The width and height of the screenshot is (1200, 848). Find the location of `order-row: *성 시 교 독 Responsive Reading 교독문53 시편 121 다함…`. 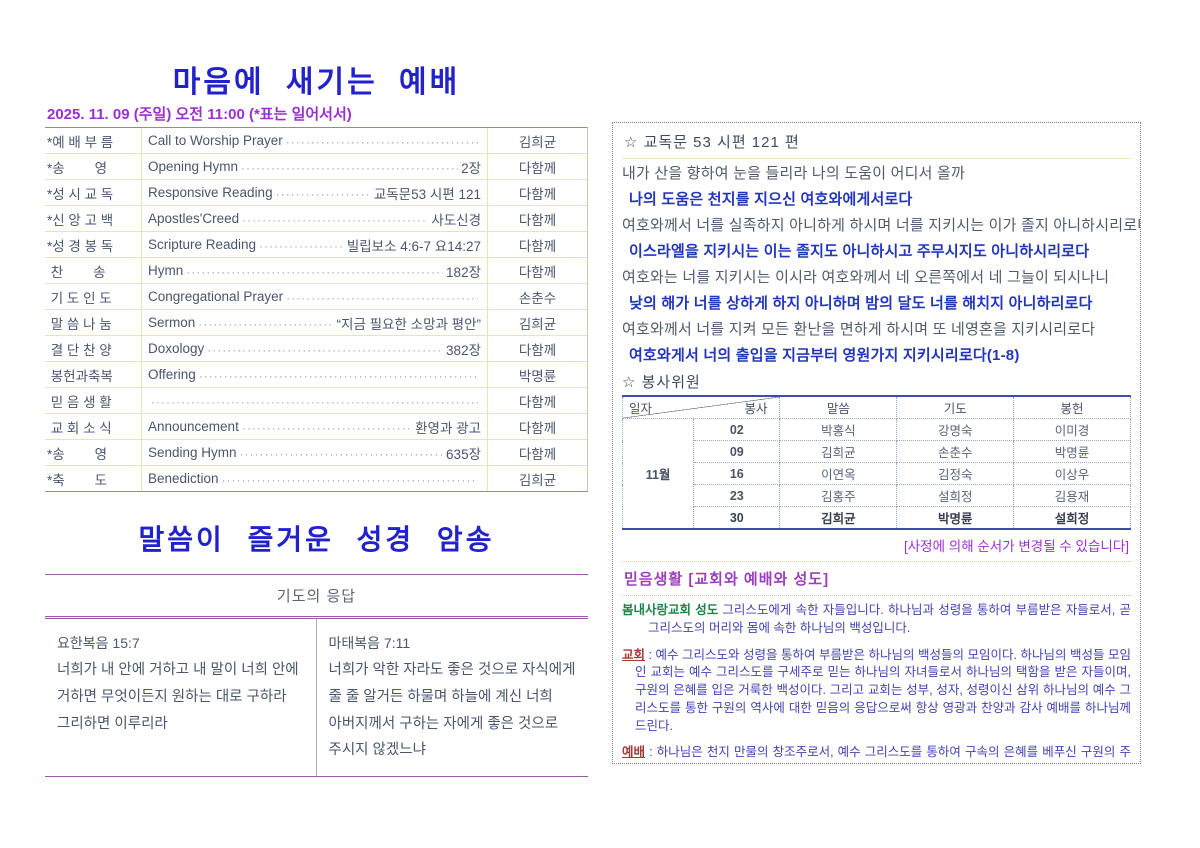

order-row: *성 시 교 독 Responsive Reading 교독문53 시편 121 다함… is located at coordinates (316, 193).